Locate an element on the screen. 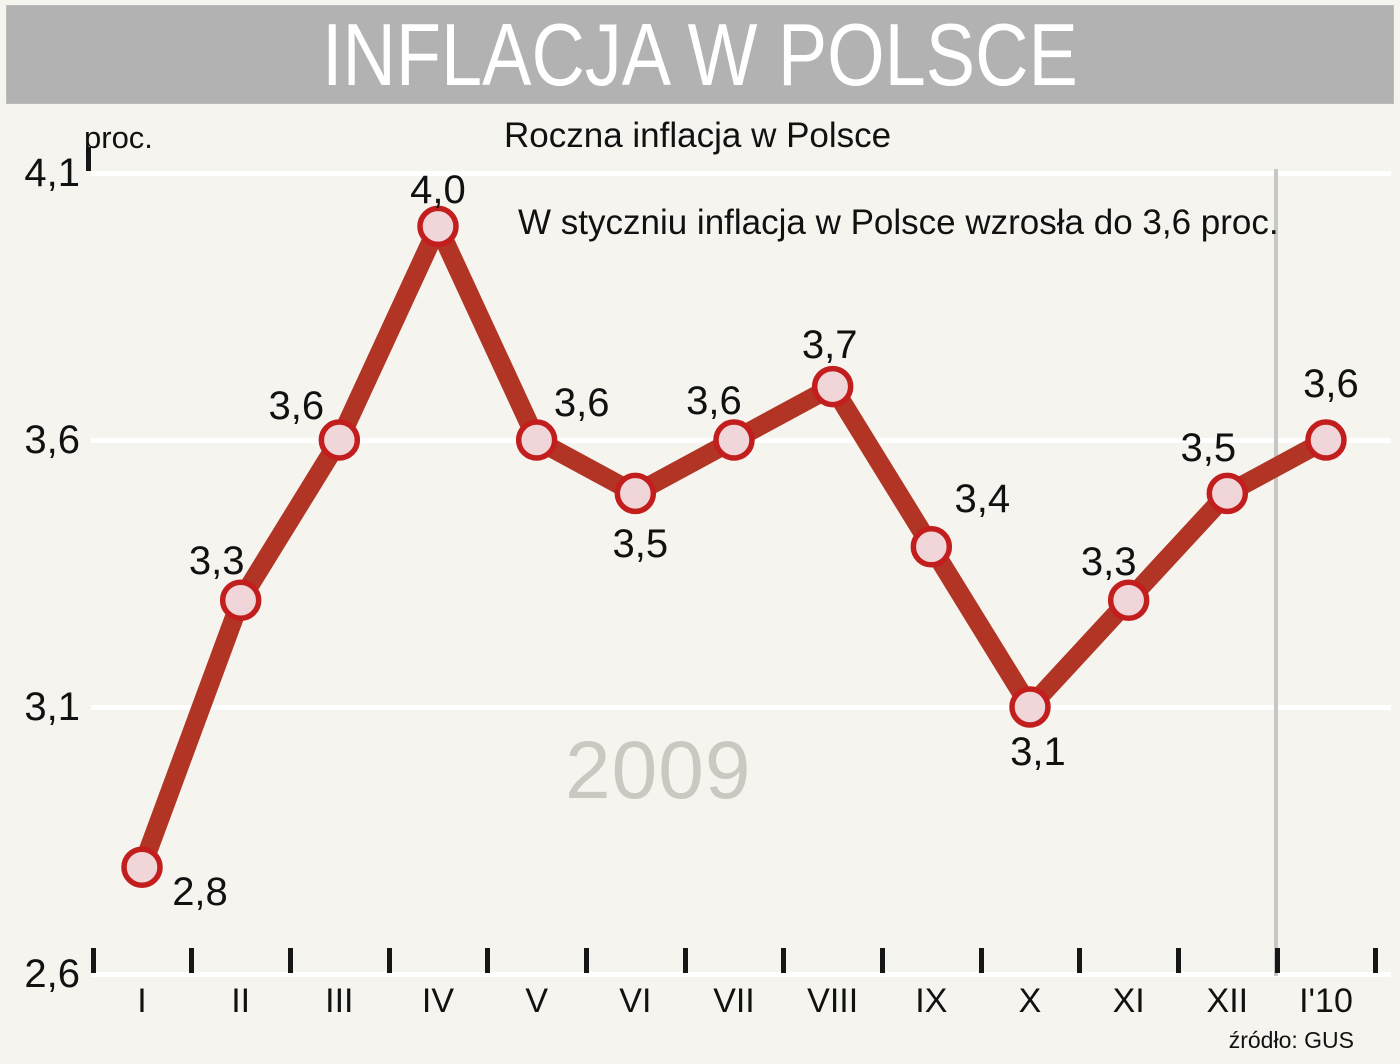 The height and width of the screenshot is (1064, 1400). x-axis-tick-label: II is located at coordinates (241, 1001).